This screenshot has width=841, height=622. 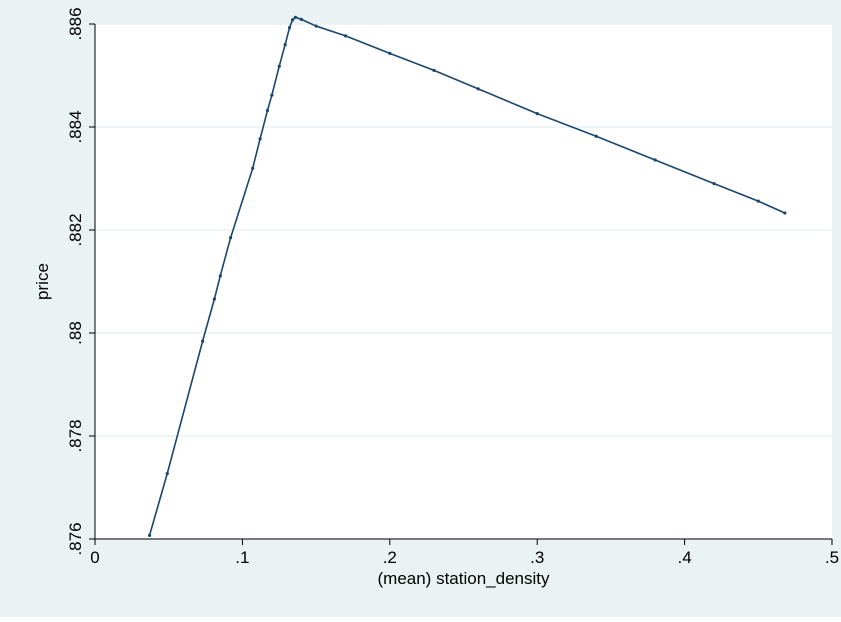 What do you see at coordinates (390, 557) in the screenshot?
I see `x-tick-label-2: .2` at bounding box center [390, 557].